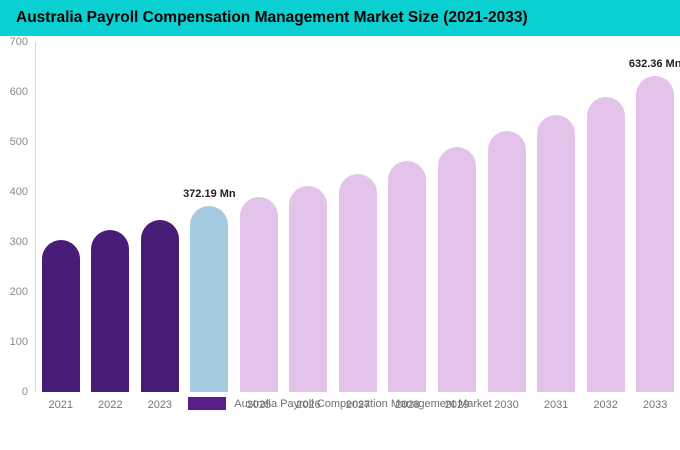 This screenshot has height=450, width=680. What do you see at coordinates (160, 405) in the screenshot?
I see `x-axis-label: 2023` at bounding box center [160, 405].